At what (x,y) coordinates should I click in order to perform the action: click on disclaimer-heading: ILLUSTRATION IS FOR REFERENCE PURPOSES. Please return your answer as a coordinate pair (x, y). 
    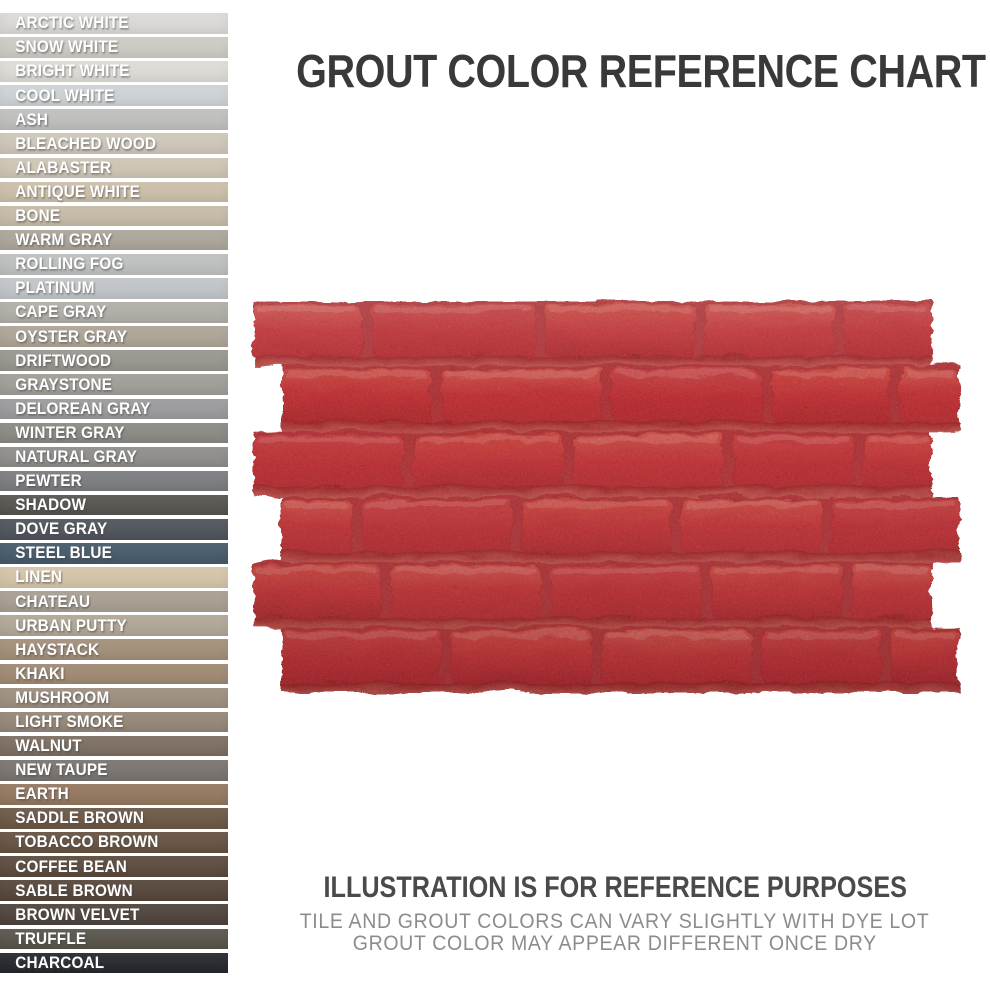
    Looking at the image, I should click on (615, 888).